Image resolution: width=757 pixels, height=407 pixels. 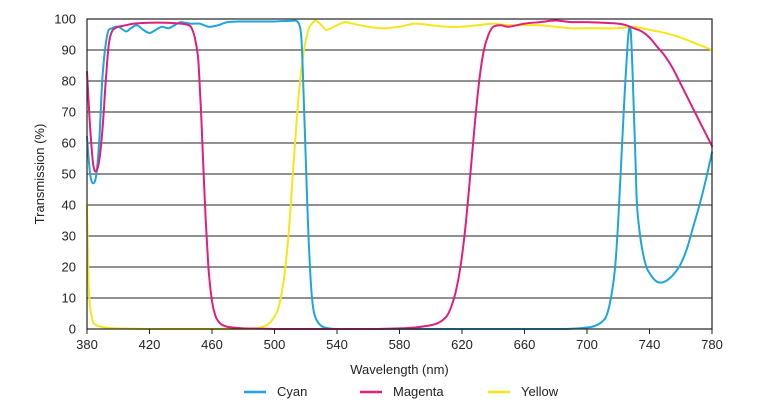 I want to click on legend-label-magenta: Magenta, so click(x=418, y=391).